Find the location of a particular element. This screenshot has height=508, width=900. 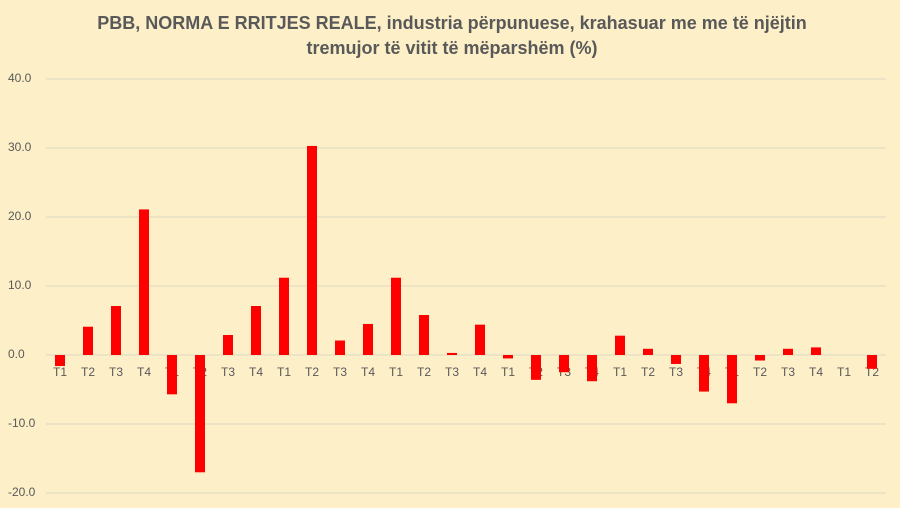

y-tick-label: 0.0 is located at coordinates (16, 354).